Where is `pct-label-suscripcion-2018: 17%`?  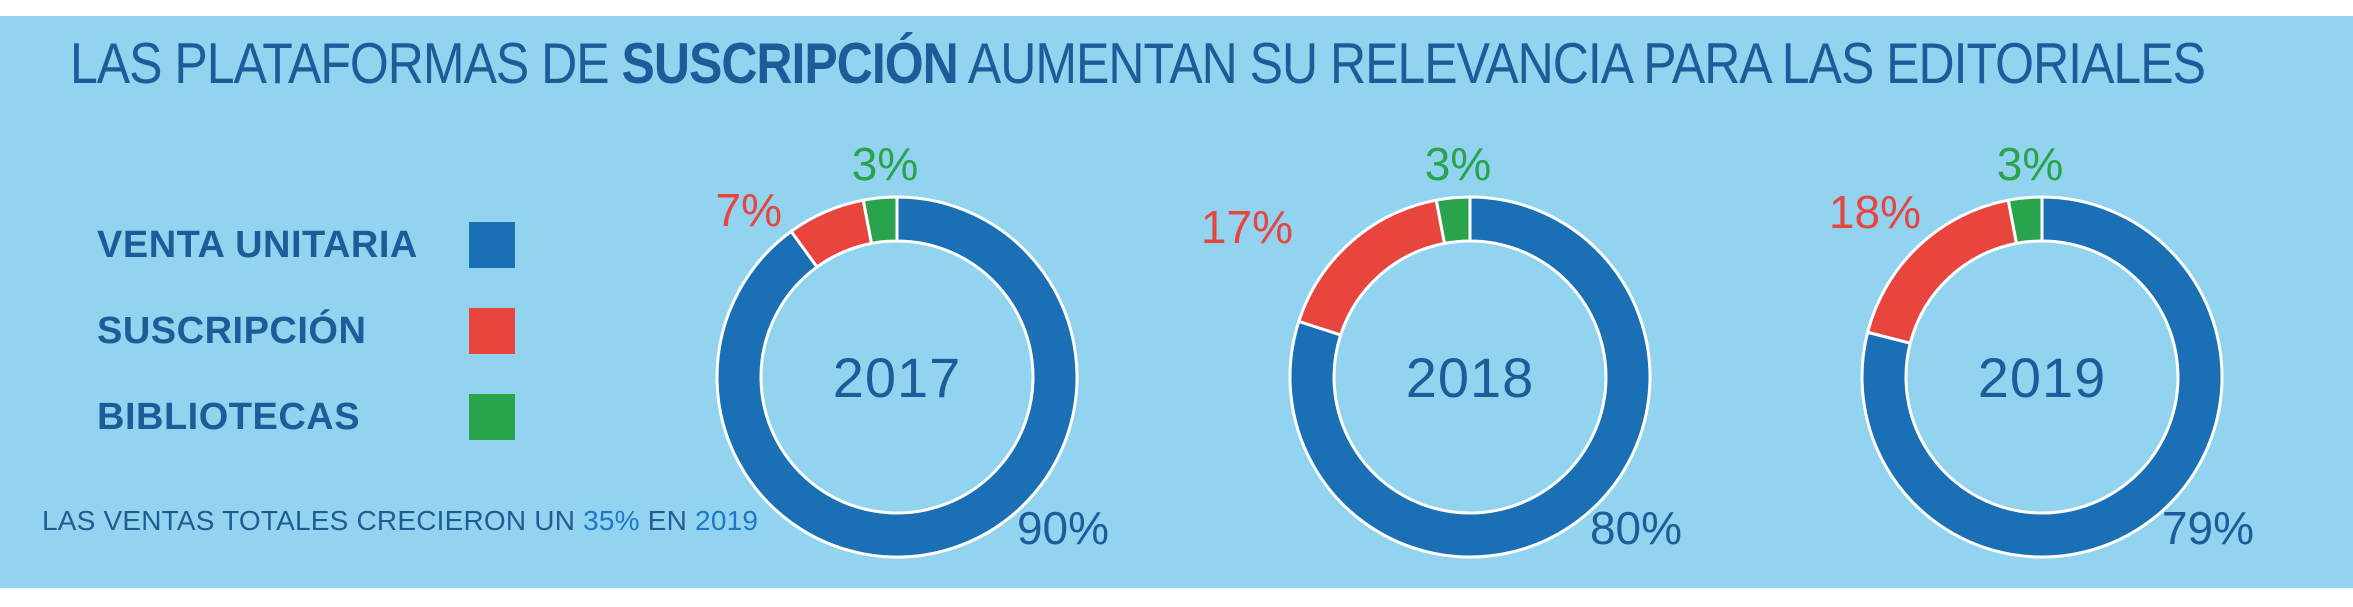 pct-label-suscripcion-2018: 17% is located at coordinates (1246, 227).